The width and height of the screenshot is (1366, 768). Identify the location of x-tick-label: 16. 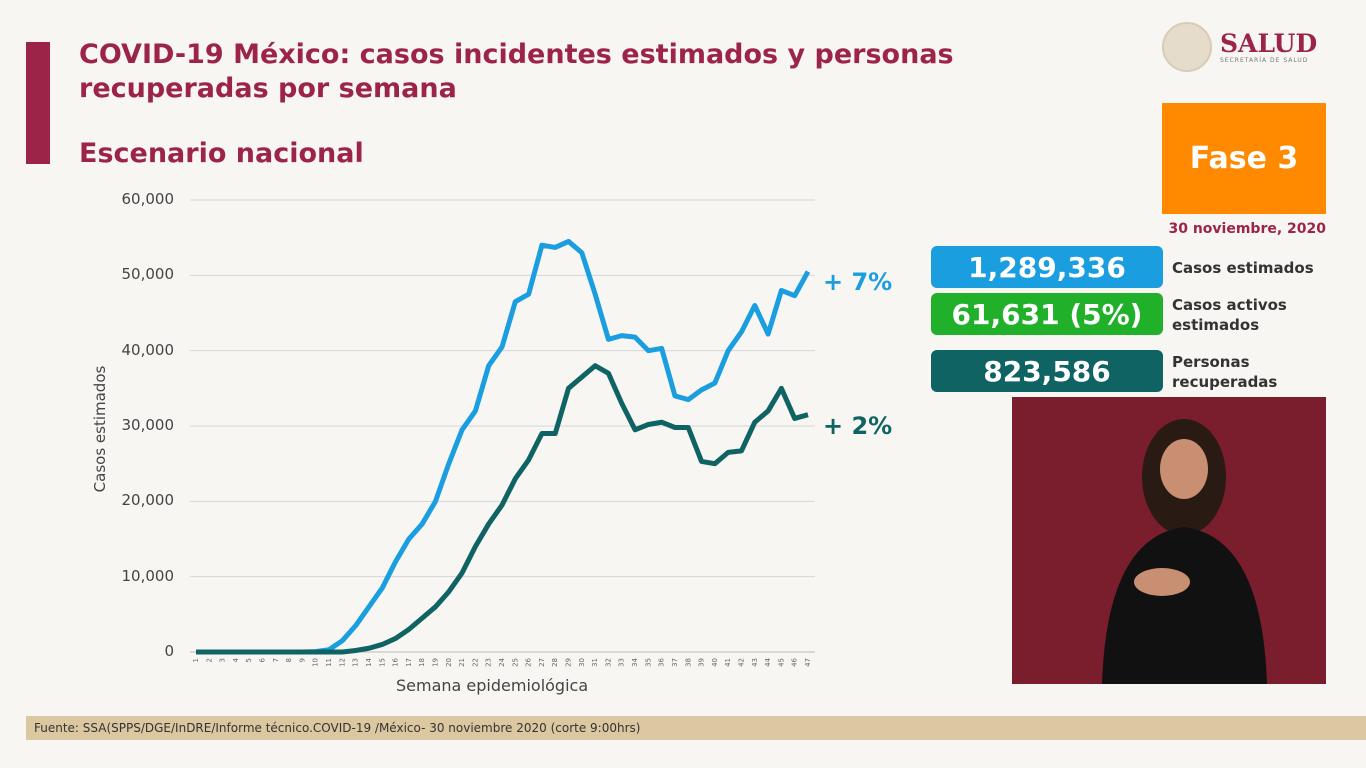
(396, 661).